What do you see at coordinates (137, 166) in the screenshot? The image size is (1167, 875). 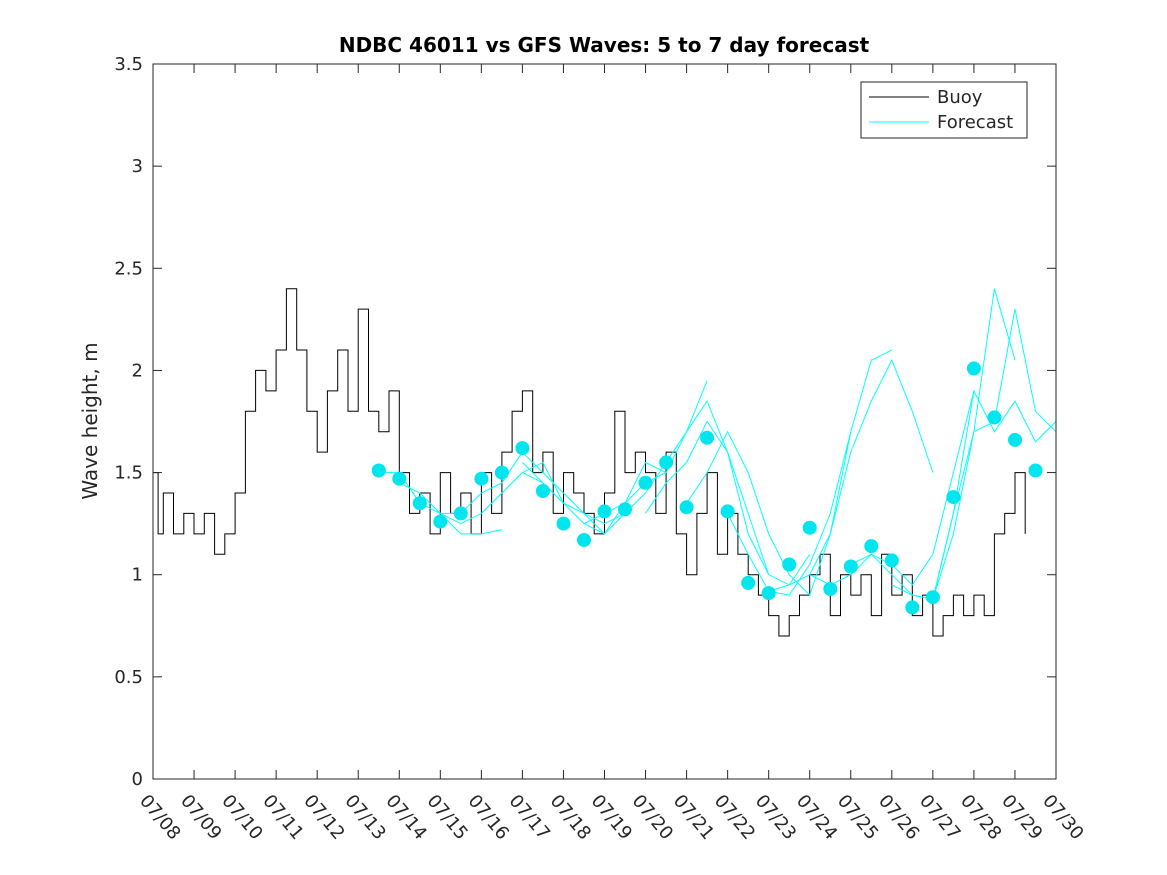 I see `y-tick-label: 3` at bounding box center [137, 166].